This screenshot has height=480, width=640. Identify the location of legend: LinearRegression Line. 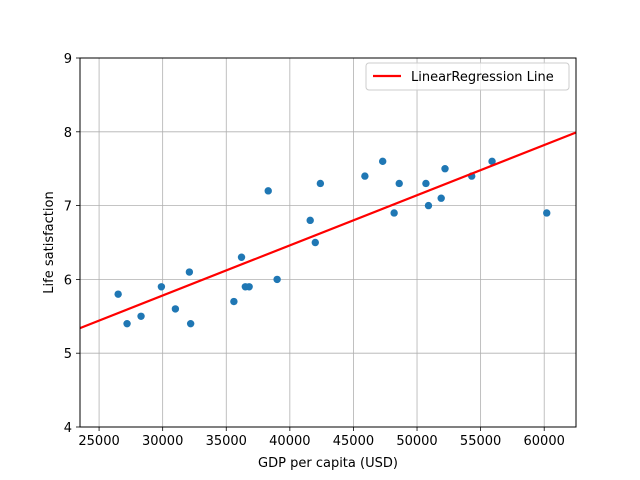
(467, 76).